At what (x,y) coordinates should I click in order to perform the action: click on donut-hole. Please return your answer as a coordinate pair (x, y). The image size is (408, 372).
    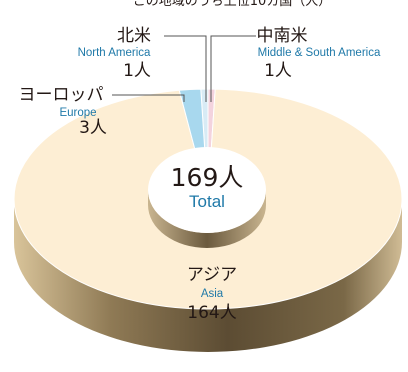
    Looking at the image, I should click on (207, 190).